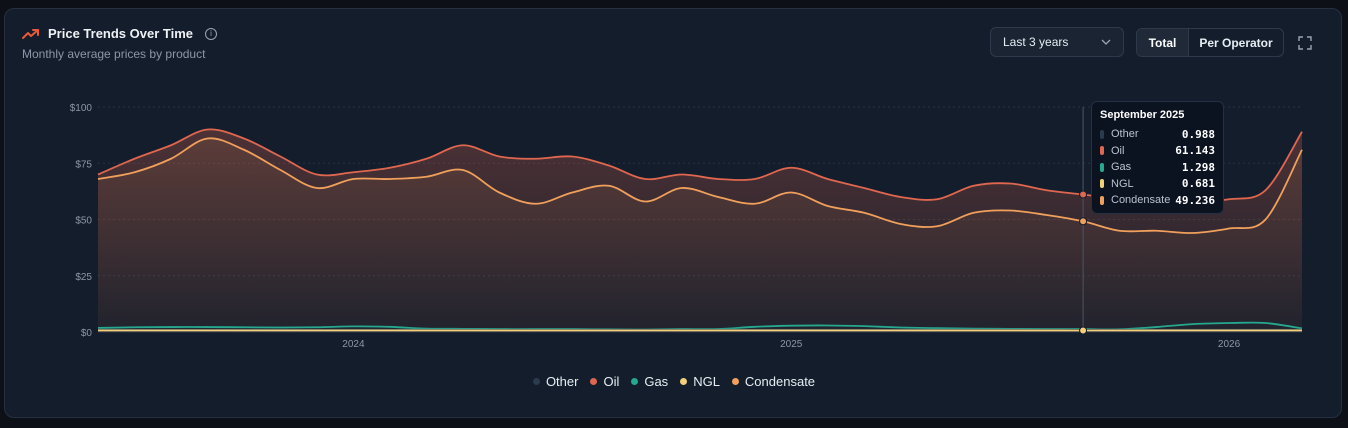 The image size is (1348, 428). What do you see at coordinates (1157, 167) in the screenshot?
I see `tooltip-row: Gas 1.298` at bounding box center [1157, 167].